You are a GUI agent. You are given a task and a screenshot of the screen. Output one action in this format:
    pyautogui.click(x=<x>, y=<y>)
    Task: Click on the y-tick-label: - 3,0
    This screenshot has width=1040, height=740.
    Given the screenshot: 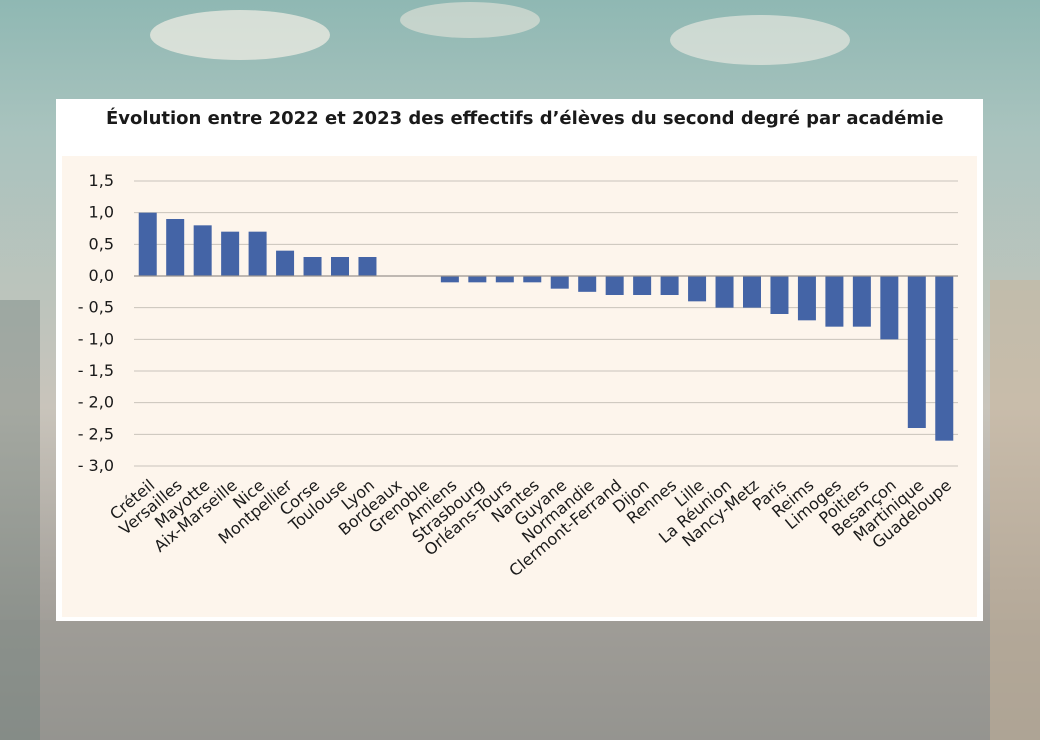 What is the action you would take?
    pyautogui.click(x=96, y=465)
    